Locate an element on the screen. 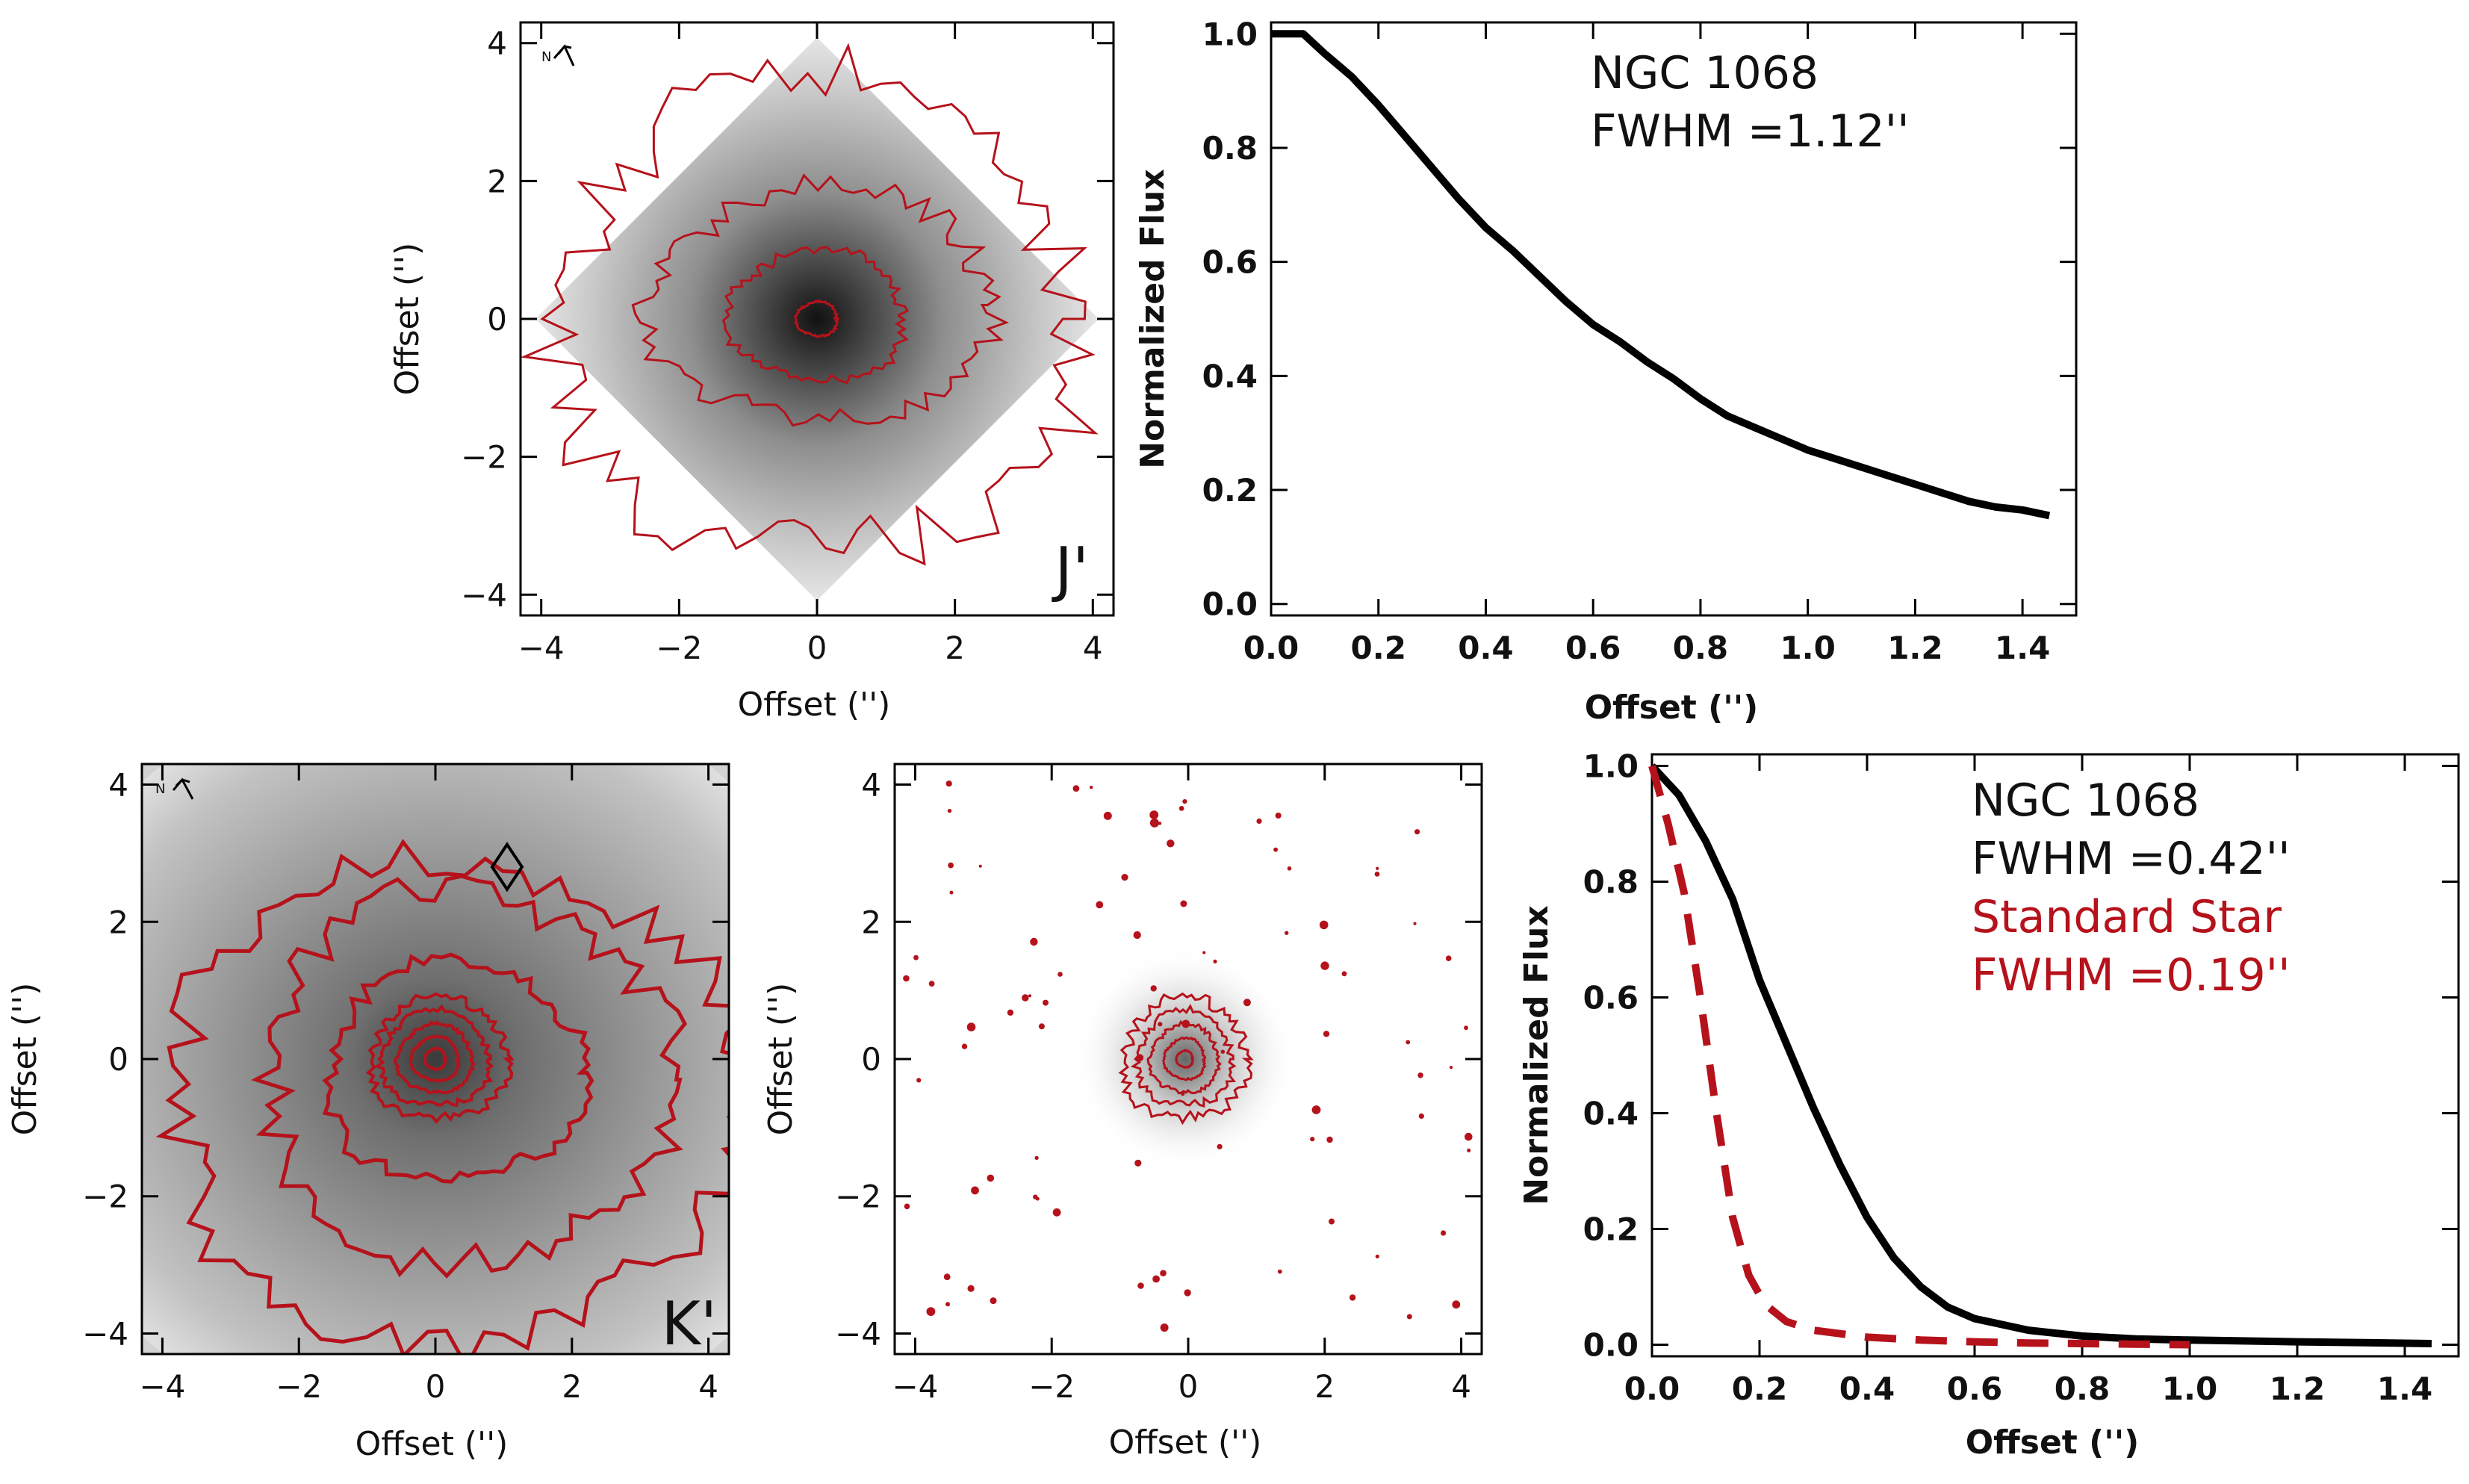  noise-speckles is located at coordinates (1188, 1056).